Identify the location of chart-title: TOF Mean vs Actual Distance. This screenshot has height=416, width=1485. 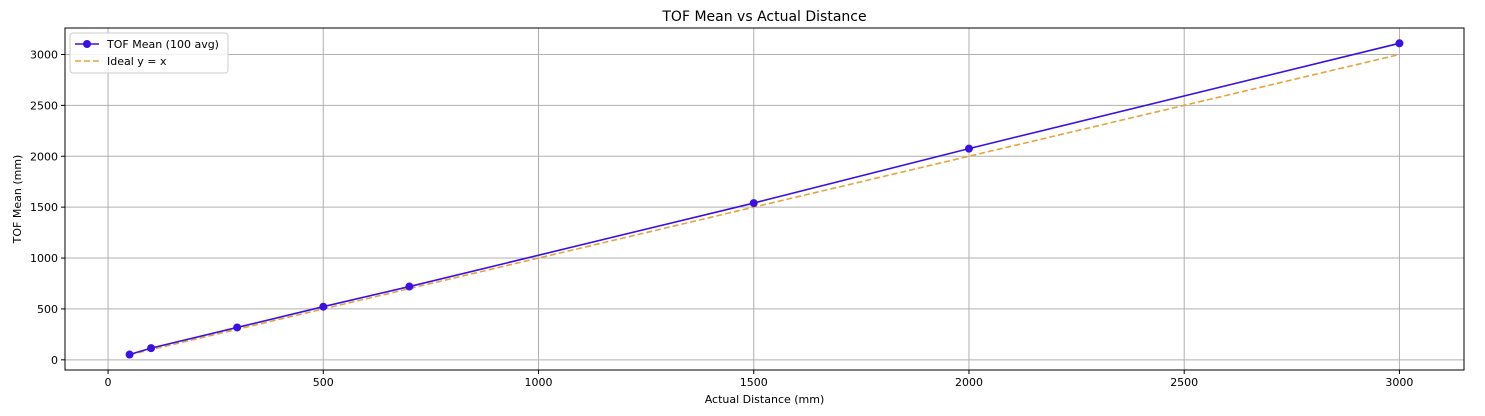
(763, 17).